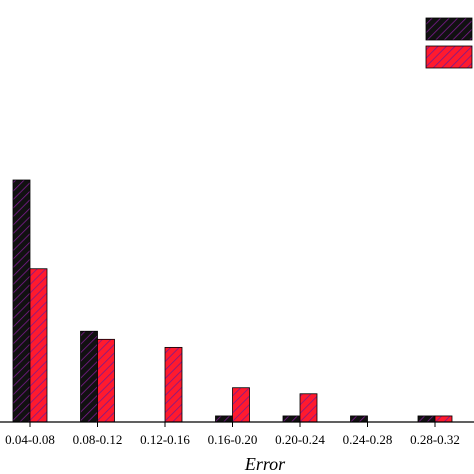 This screenshot has height=474, width=474. Describe the element at coordinates (449, 43) in the screenshot. I see `legend` at that location.